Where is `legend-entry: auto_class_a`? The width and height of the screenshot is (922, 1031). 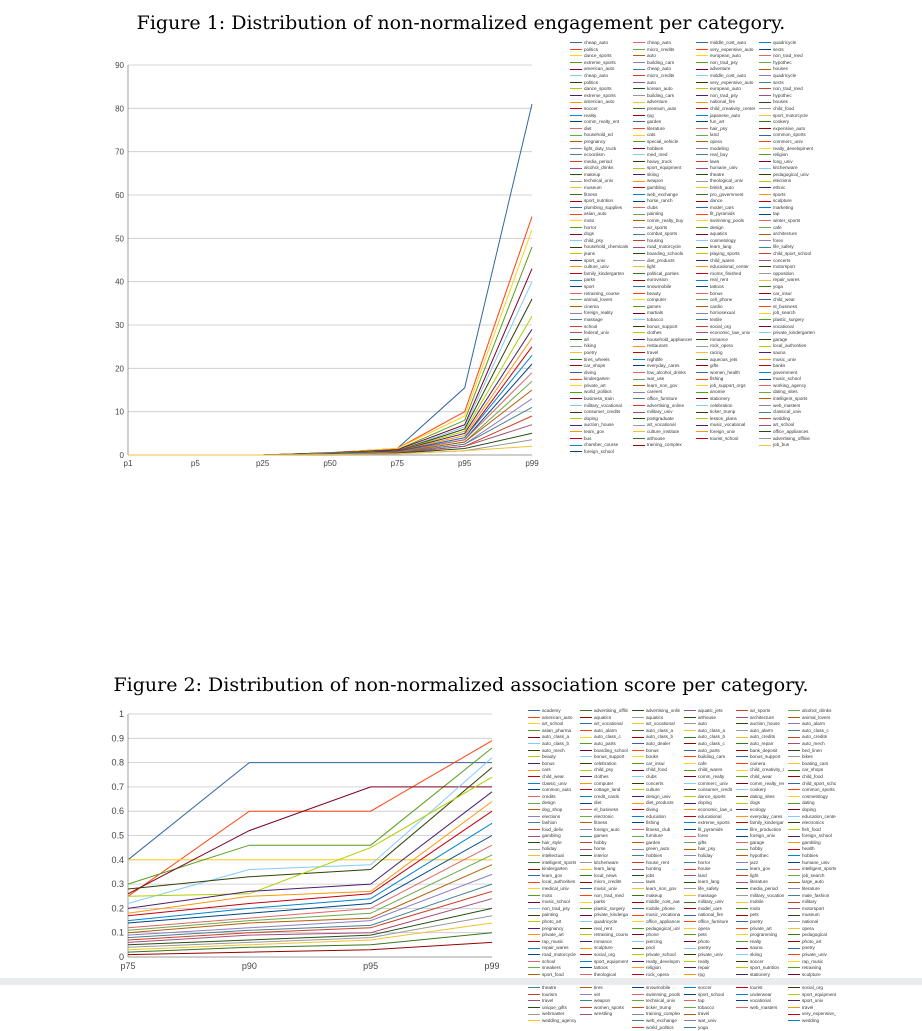 legend-entry: auto_class_a is located at coordinates (552, 737).